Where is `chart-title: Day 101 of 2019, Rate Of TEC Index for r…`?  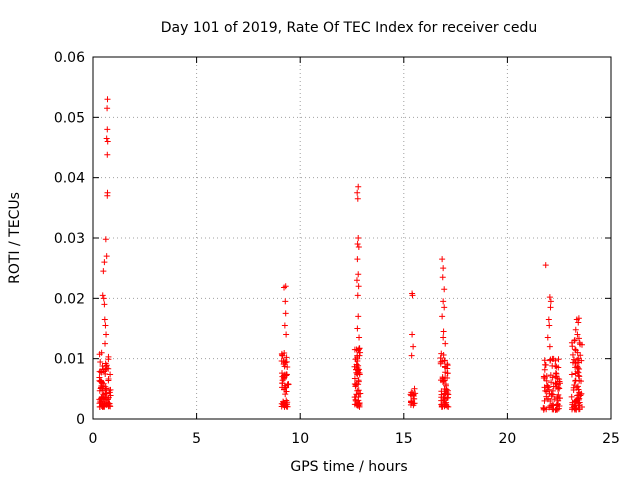
chart-title: Day 101 of 2019, Rate Of TEC Index for r… is located at coordinates (349, 28).